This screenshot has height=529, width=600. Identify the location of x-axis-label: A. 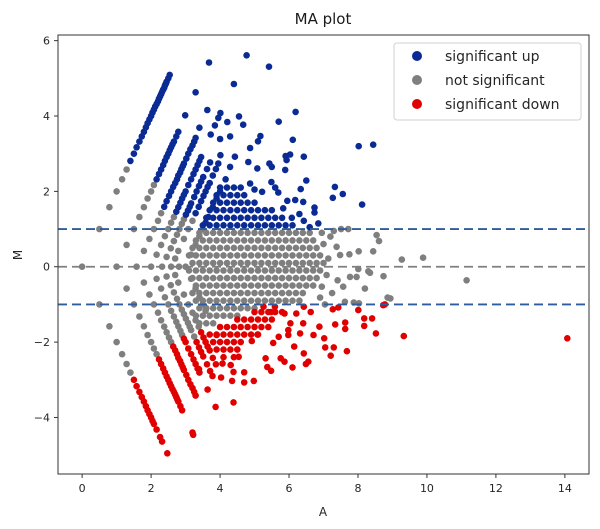
(323, 512).